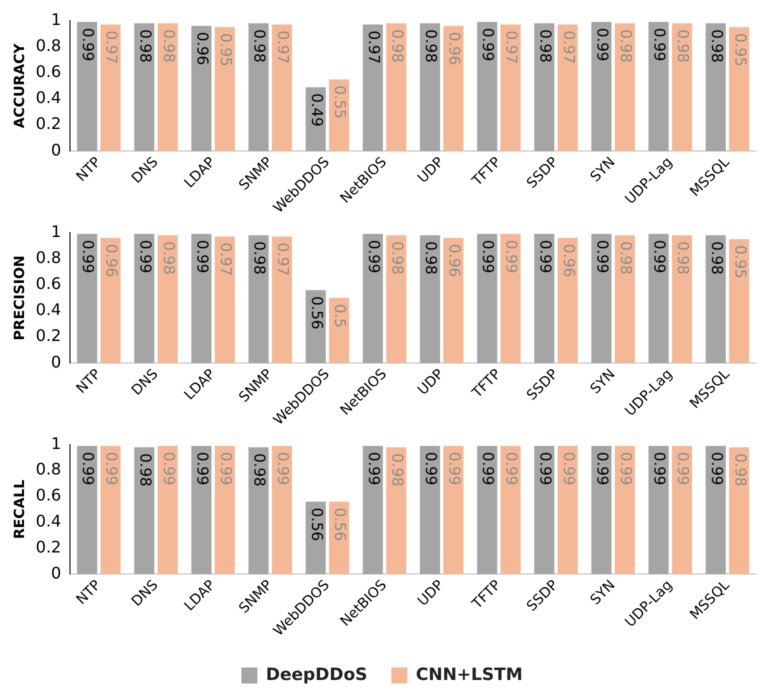 The image size is (768, 700). Describe the element at coordinates (317, 313) in the screenshot. I see `data-label: 0.56` at that location.